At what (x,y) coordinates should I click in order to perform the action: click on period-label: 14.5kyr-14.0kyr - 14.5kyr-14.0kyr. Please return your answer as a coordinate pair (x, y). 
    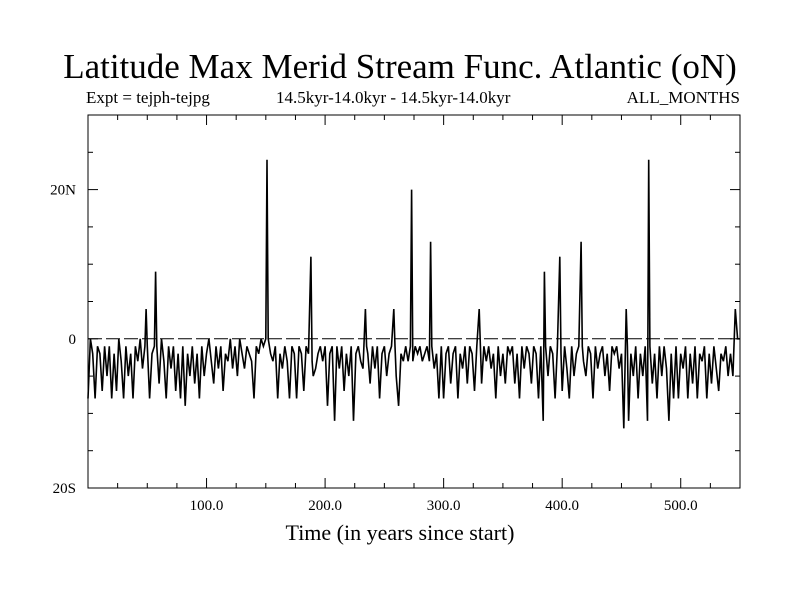
    Looking at the image, I should click on (393, 97).